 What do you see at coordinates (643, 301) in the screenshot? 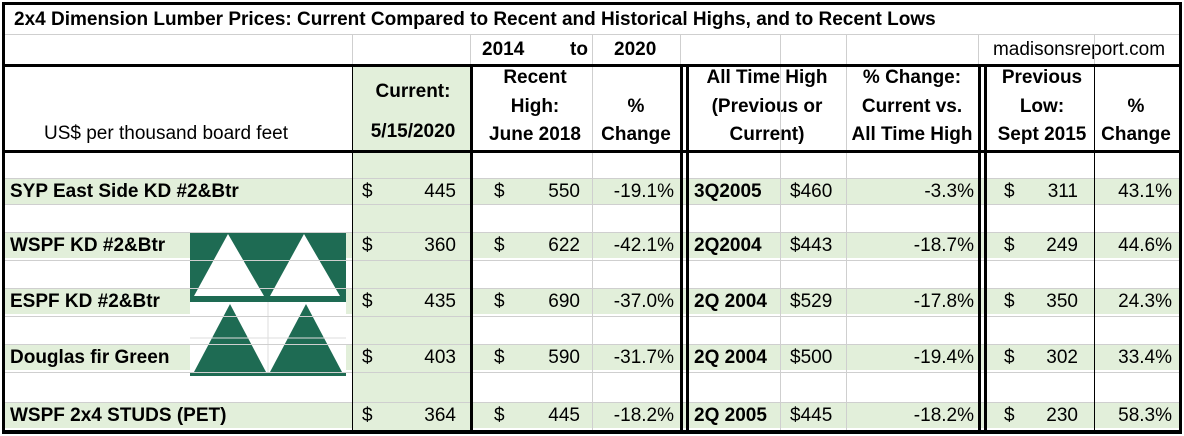
I see `pct-change-recent: -37.0%` at bounding box center [643, 301].